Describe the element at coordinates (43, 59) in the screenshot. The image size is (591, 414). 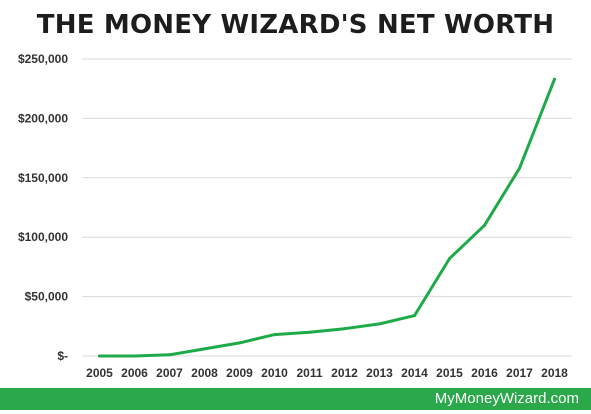
I see `y-tick-label: $250,000` at that location.